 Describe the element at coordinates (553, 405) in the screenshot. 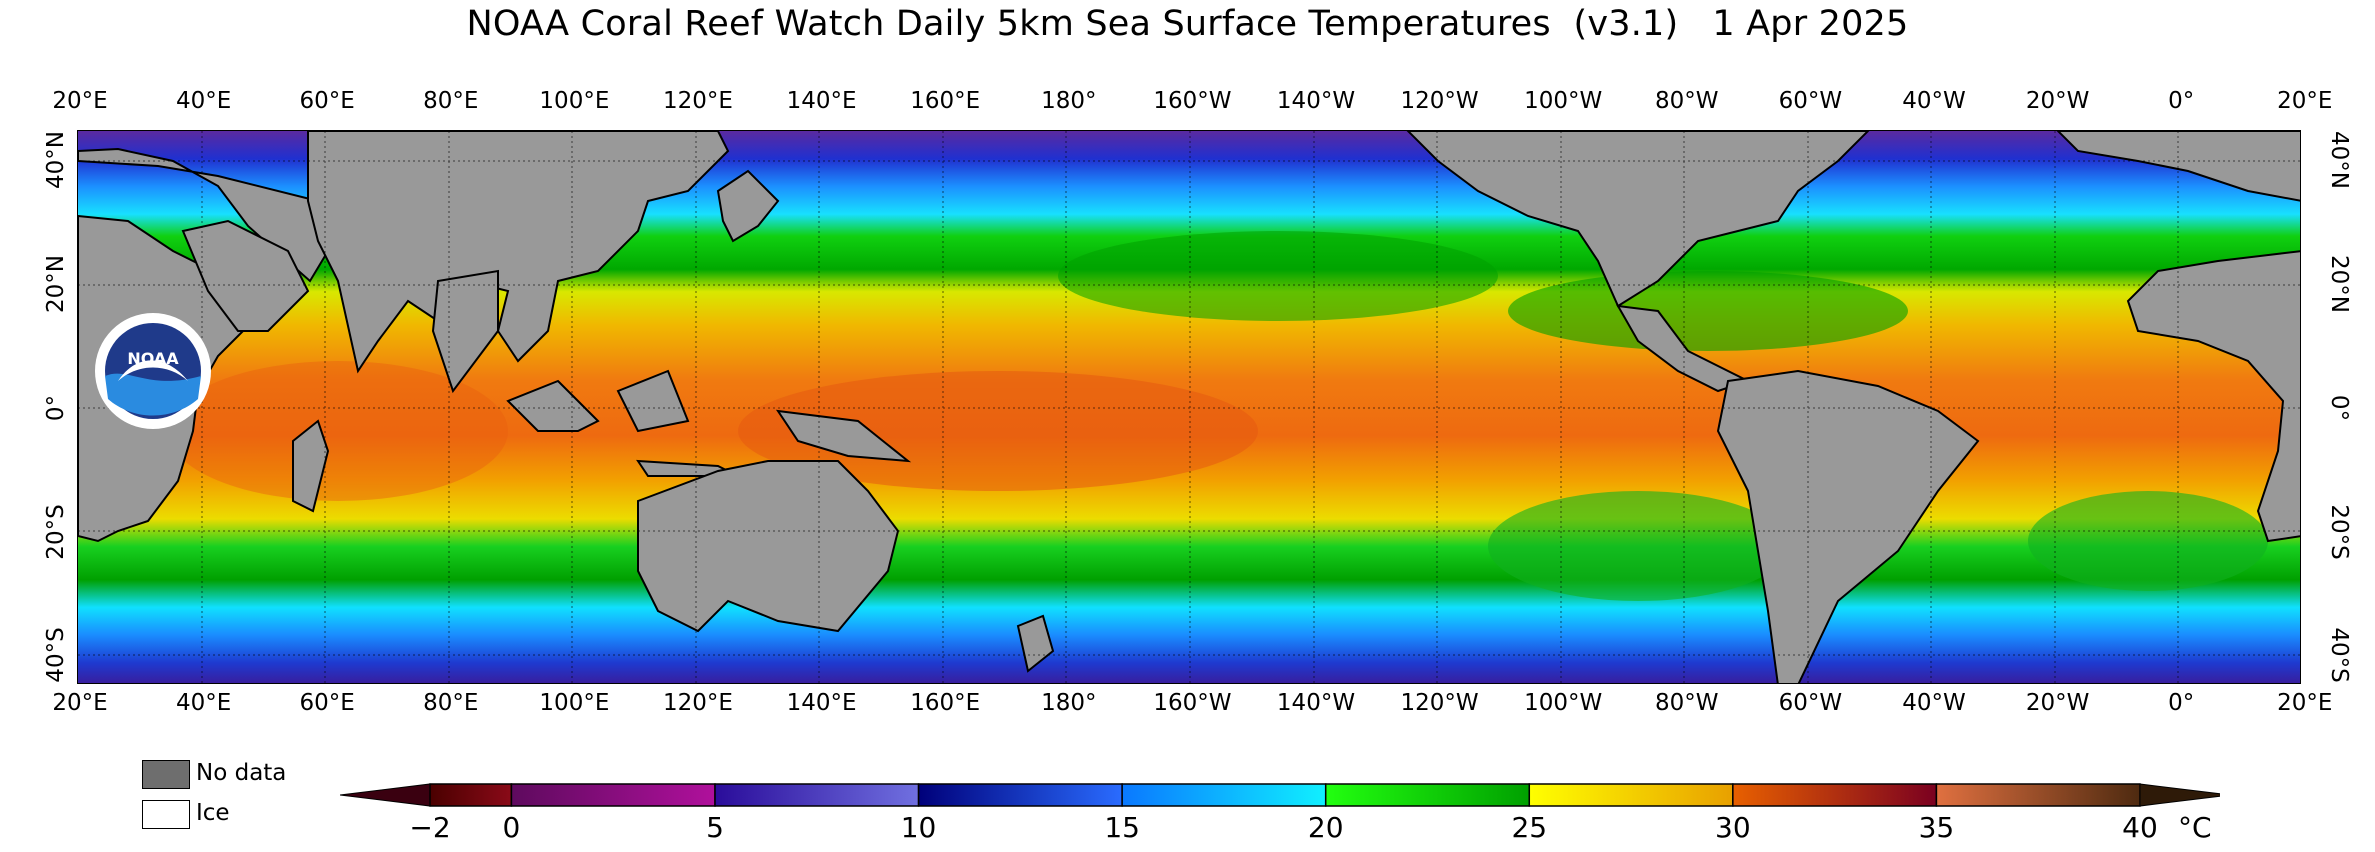

I see `sumatra-land` at that location.